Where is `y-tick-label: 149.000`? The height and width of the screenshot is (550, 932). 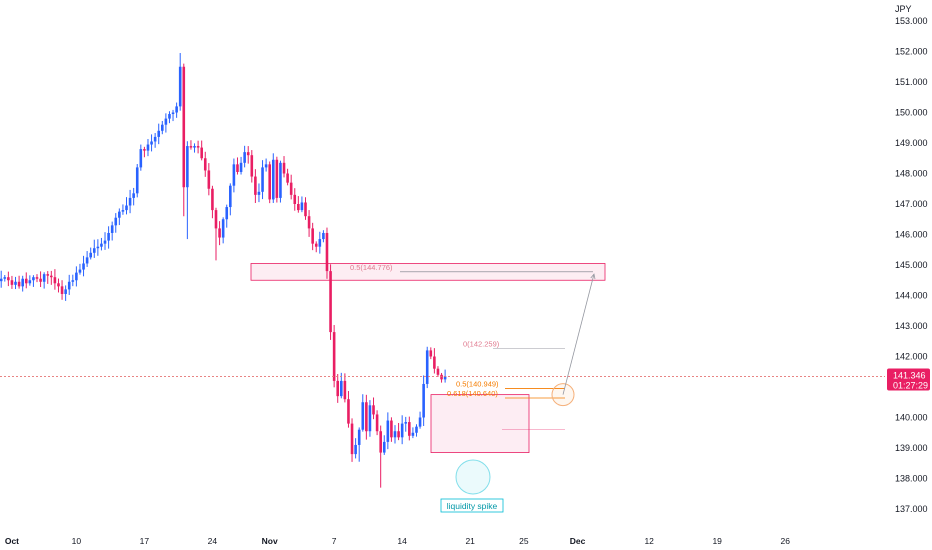
y-tick-label: 149.000 is located at coordinates (911, 143).